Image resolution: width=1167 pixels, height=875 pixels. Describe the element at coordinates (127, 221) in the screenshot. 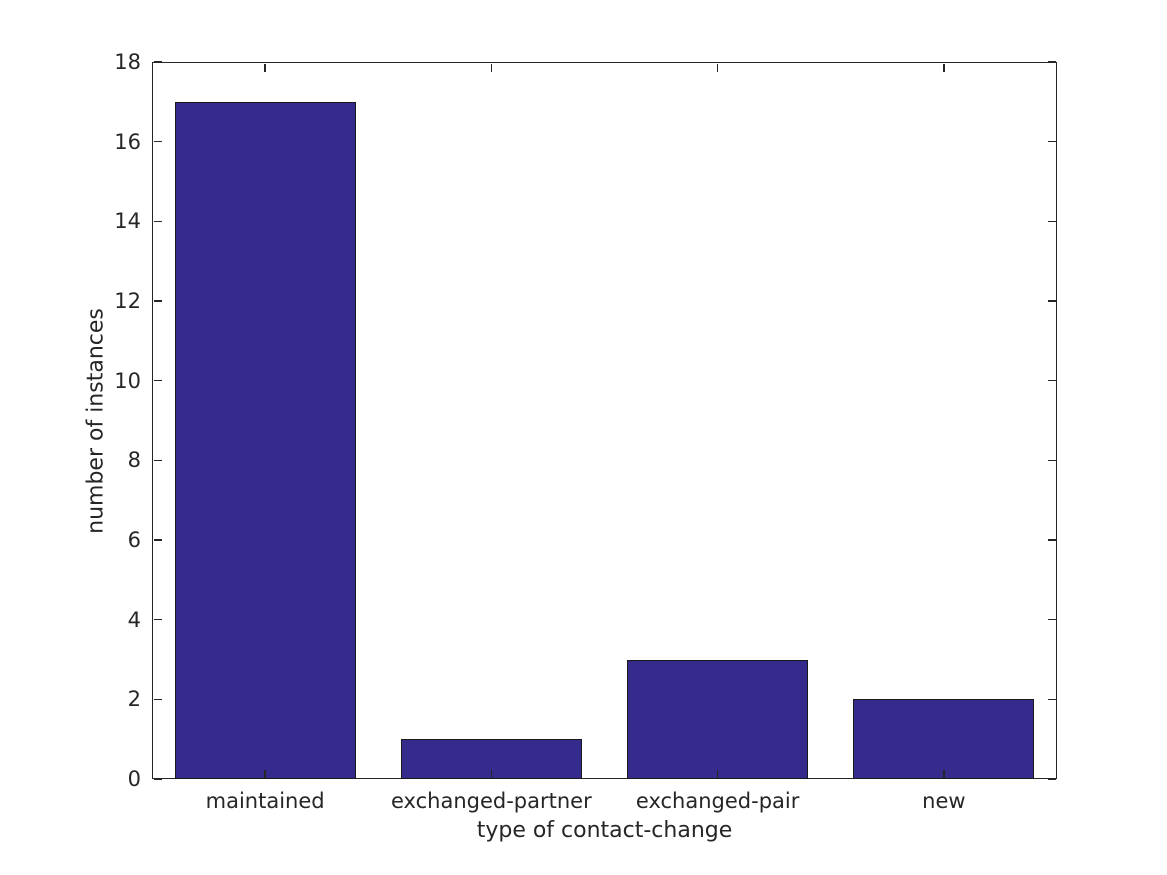

I see `y-tick-label: 14` at that location.